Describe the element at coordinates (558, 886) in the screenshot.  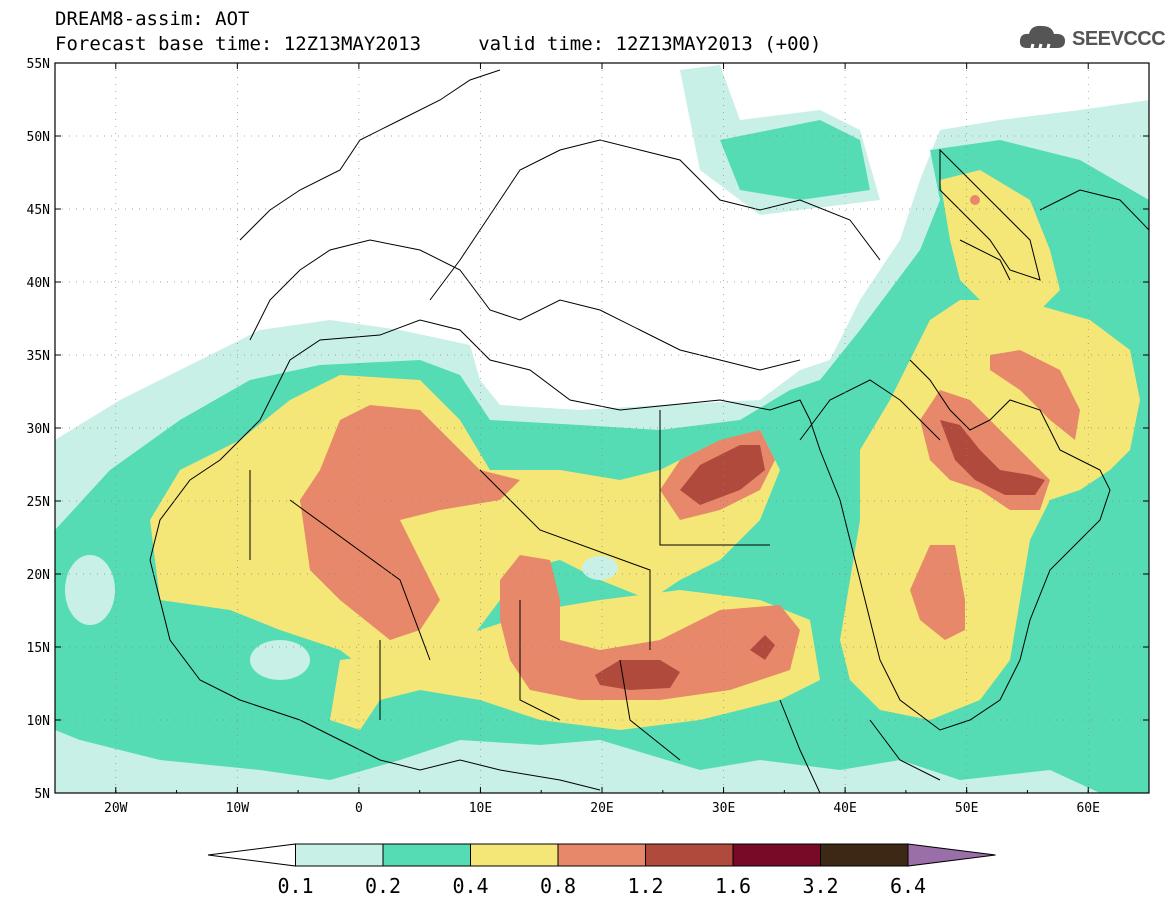
I see `colorbar-level-label: 0.8` at that location.